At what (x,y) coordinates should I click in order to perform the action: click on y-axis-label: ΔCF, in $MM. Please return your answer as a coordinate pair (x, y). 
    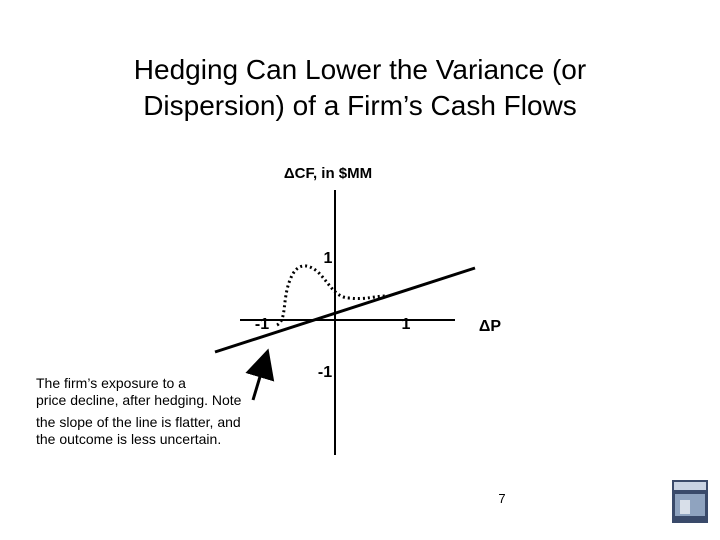
    Looking at the image, I should click on (328, 173).